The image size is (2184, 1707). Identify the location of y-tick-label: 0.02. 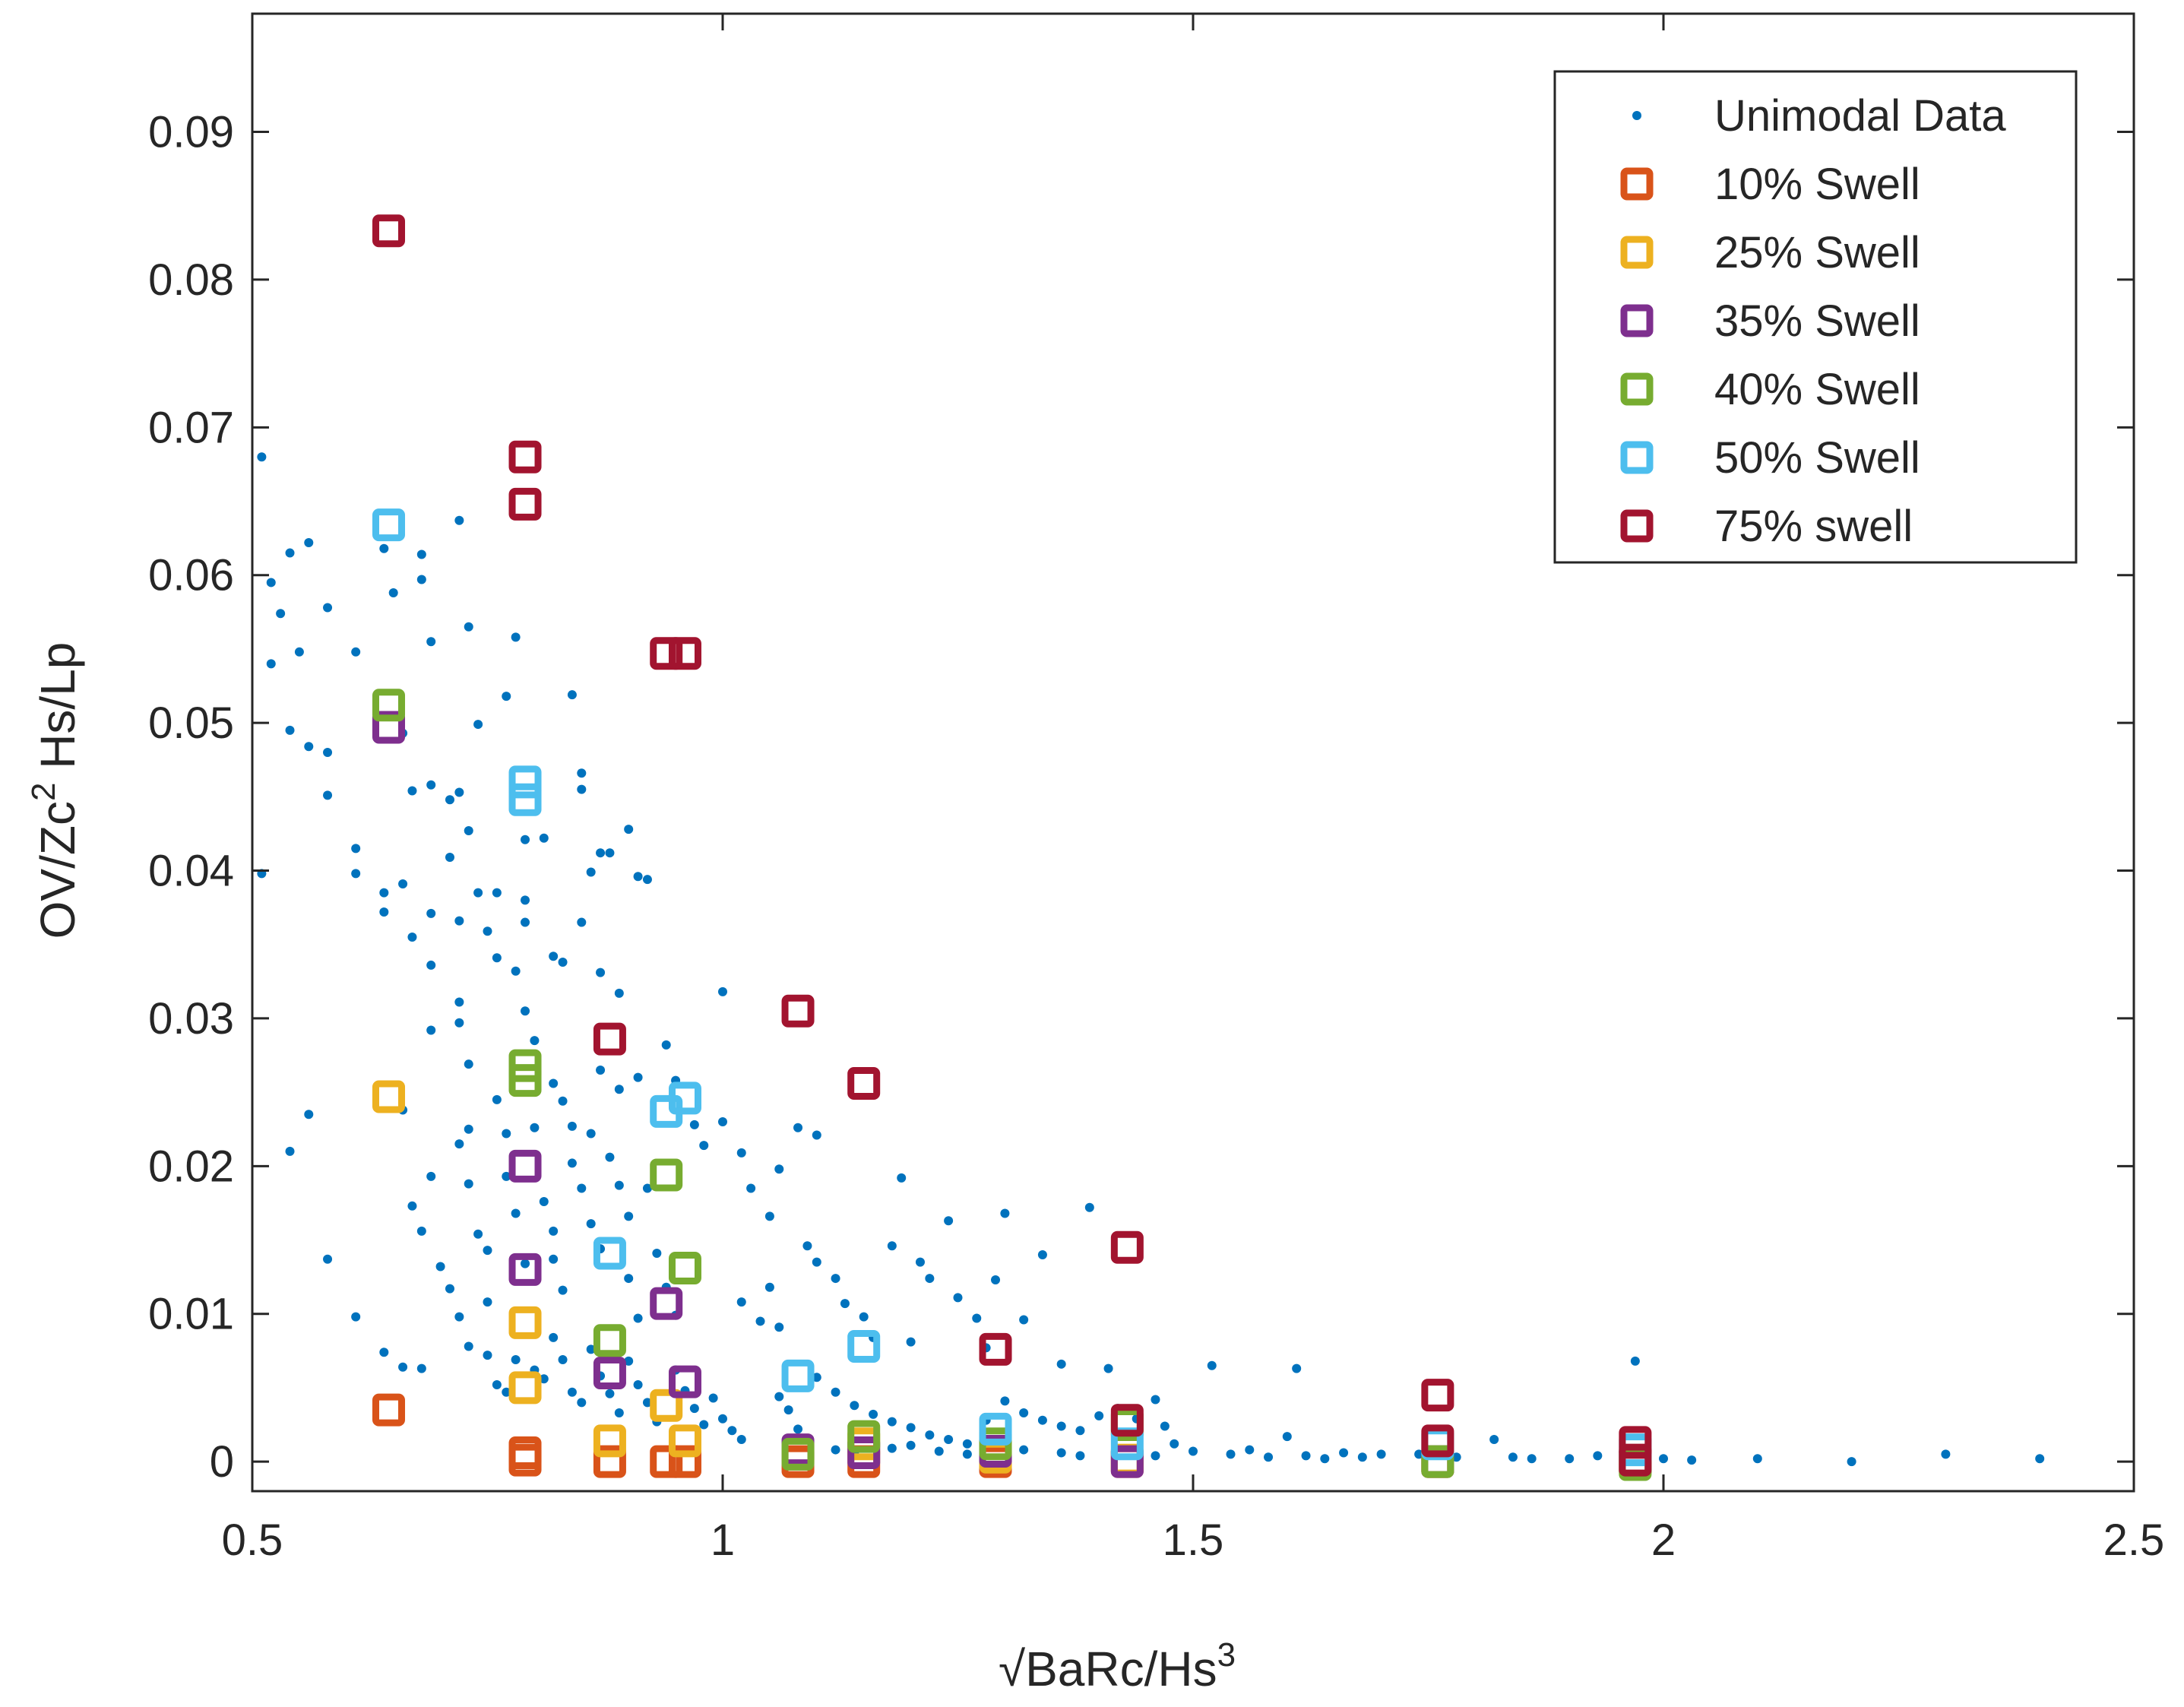
(191, 1166).